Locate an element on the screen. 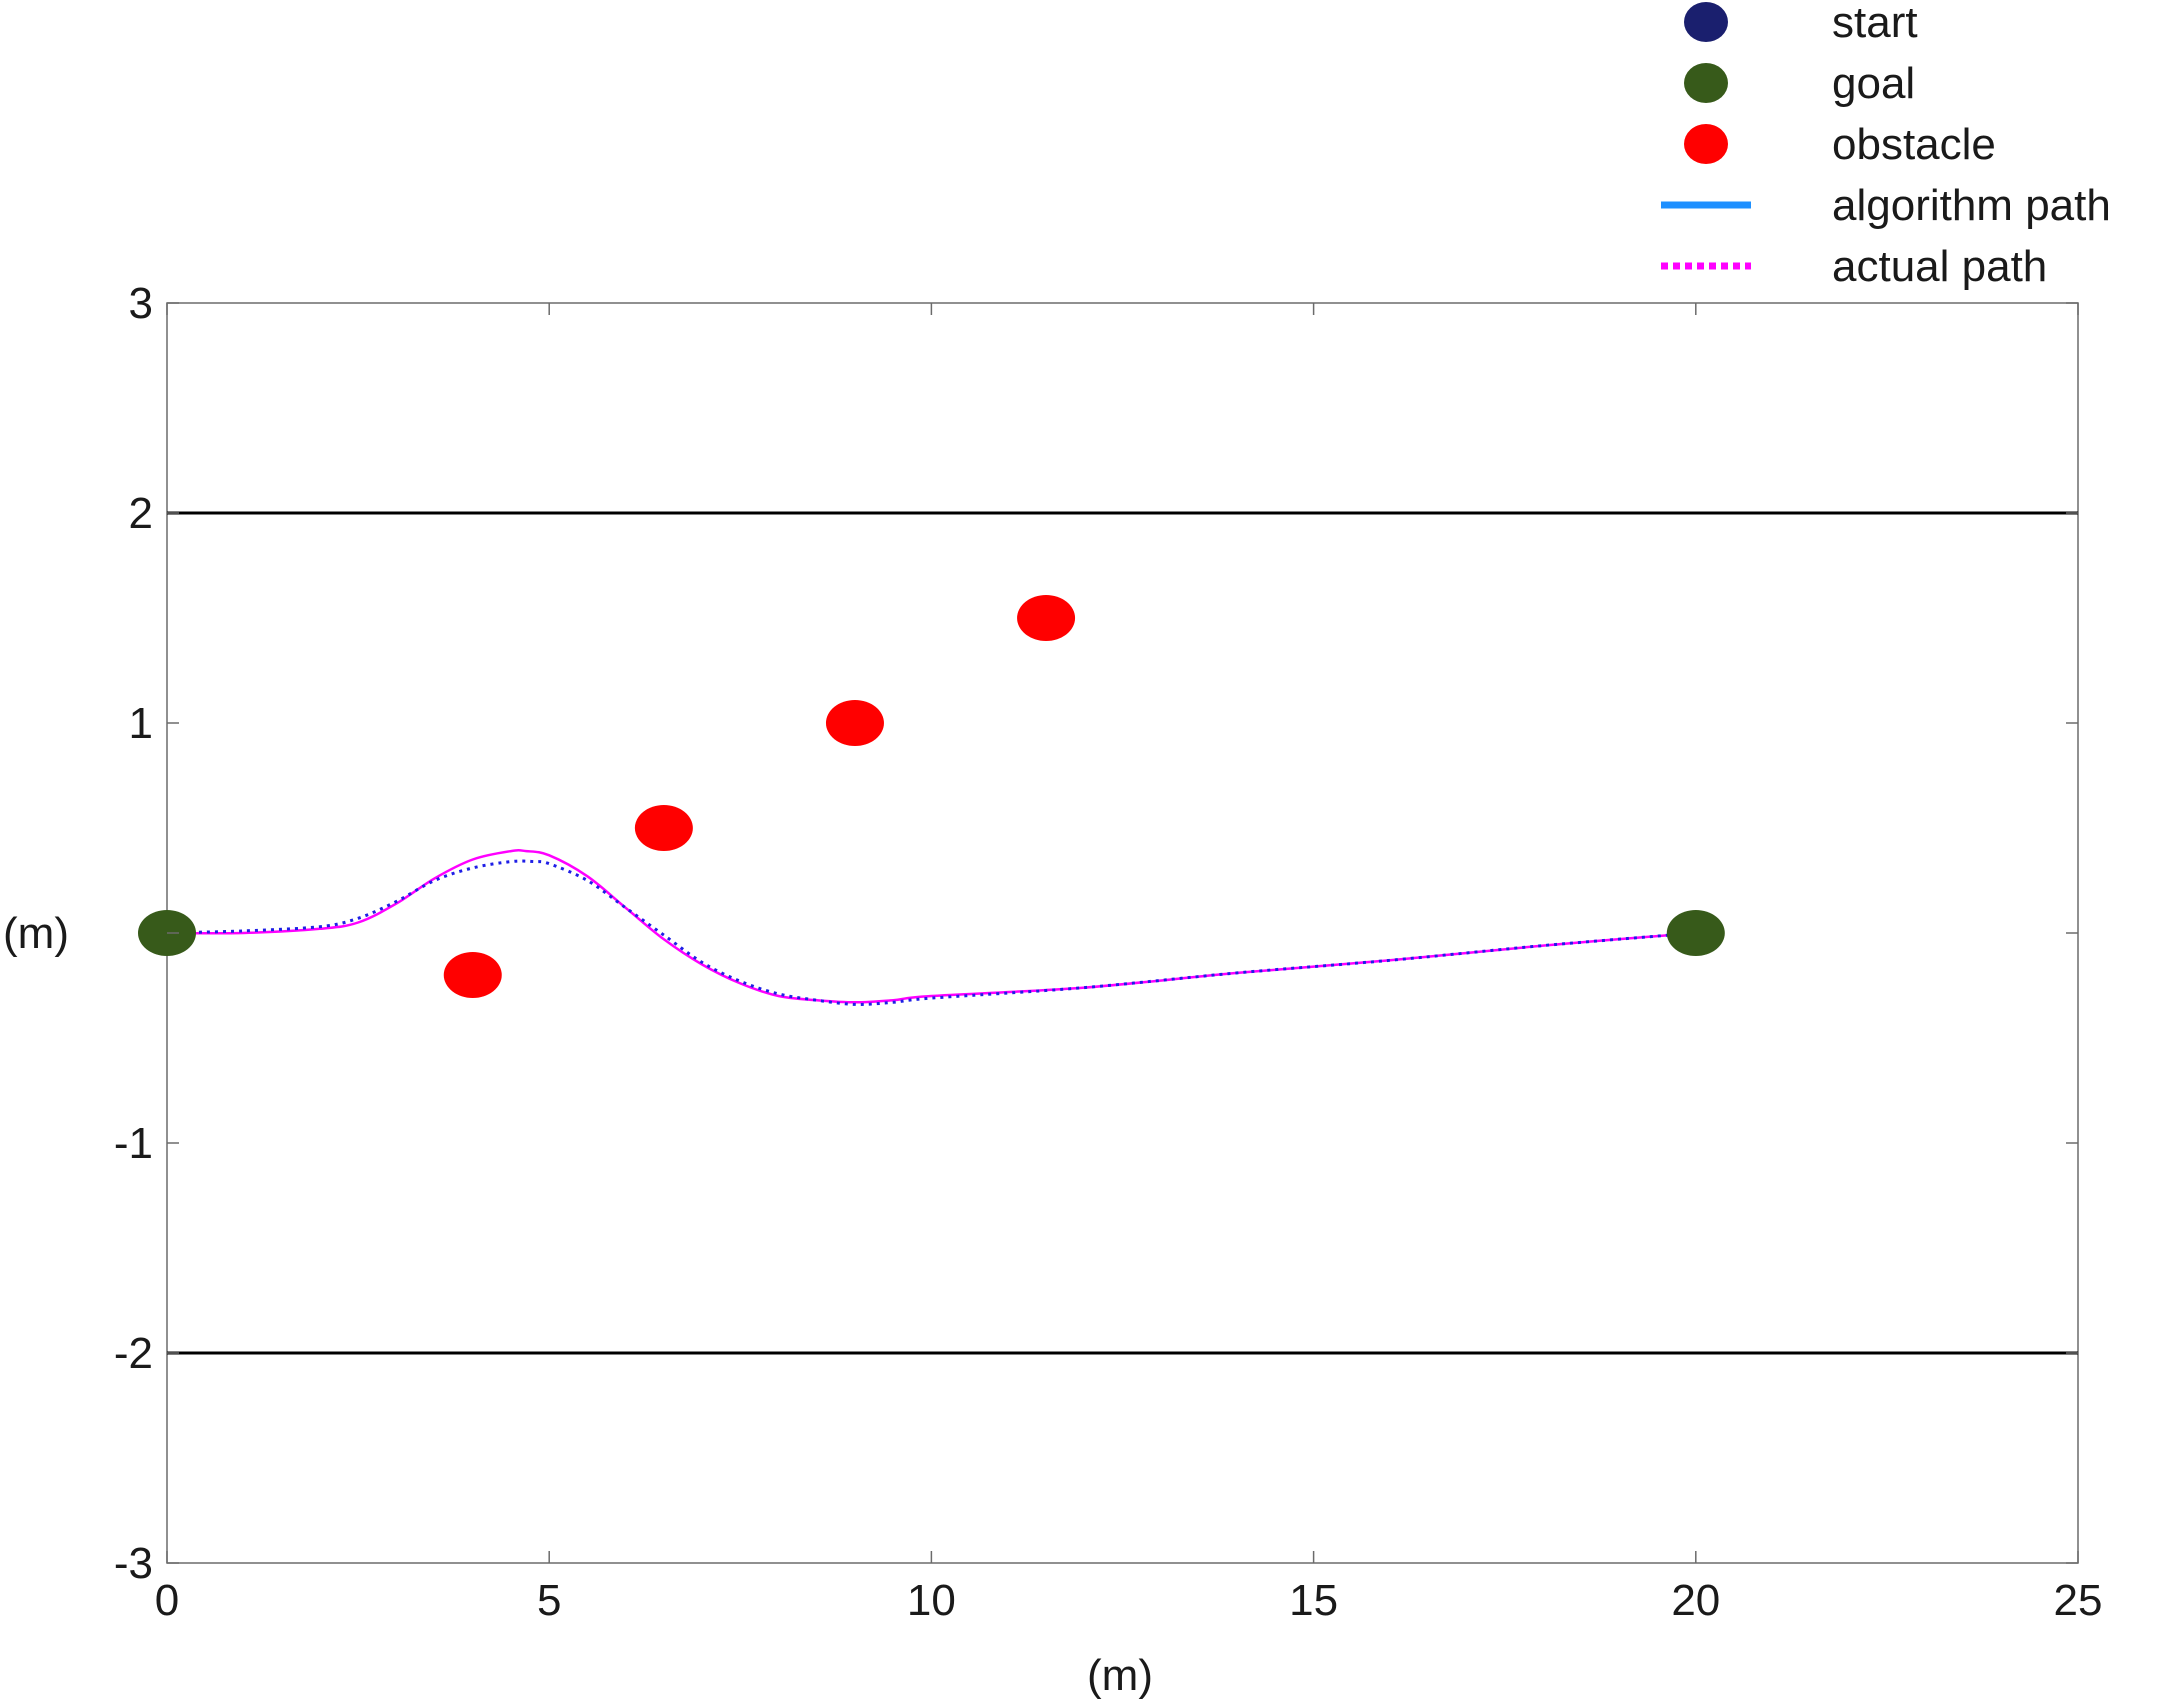 The width and height of the screenshot is (2165, 1703). x-tick-label: 15 is located at coordinates (1313, 1600).